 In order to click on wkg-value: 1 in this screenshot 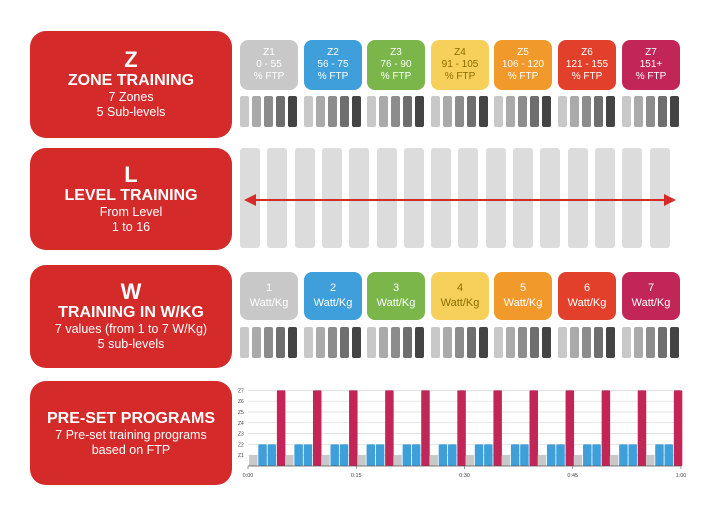, I will do `click(269, 288)`.